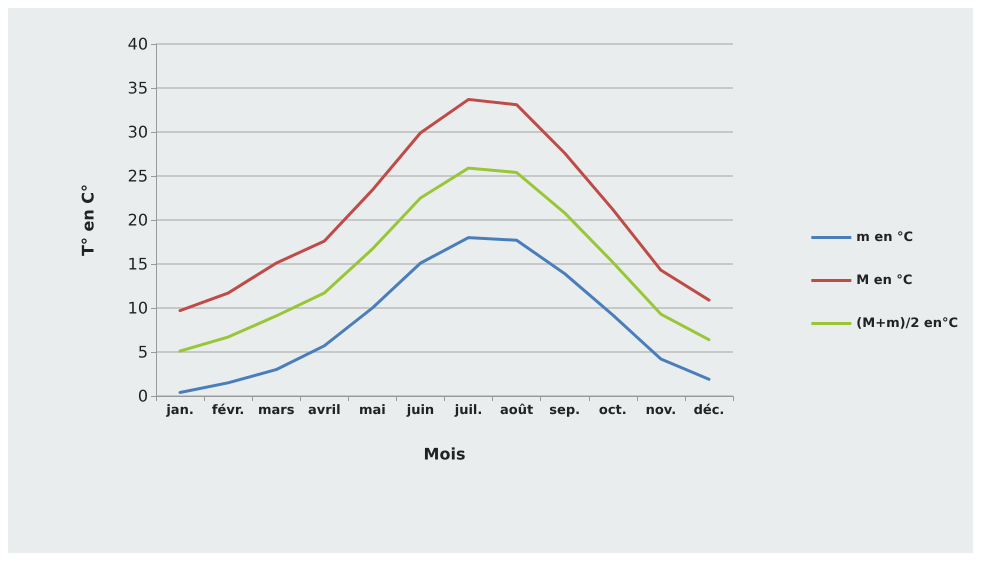  What do you see at coordinates (138, 132) in the screenshot?
I see `y-tick-label: 30` at bounding box center [138, 132].